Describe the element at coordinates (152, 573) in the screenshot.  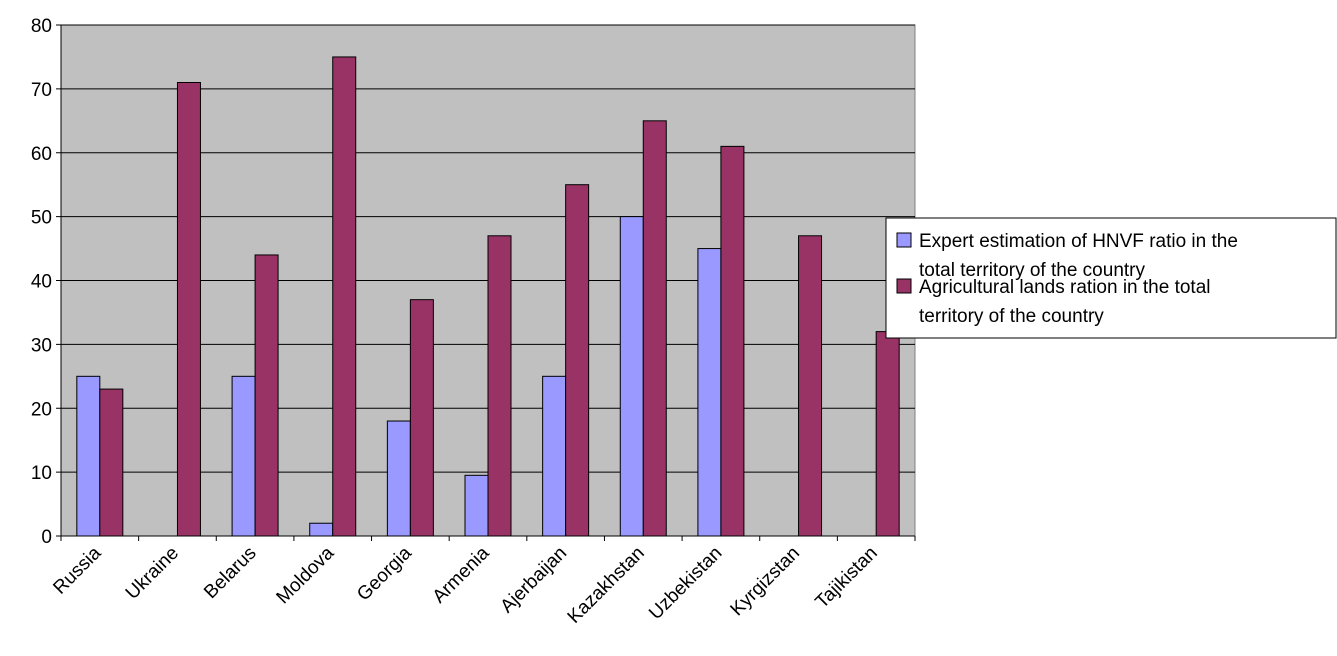
I see `x-tick-label: Ukraine` at that location.